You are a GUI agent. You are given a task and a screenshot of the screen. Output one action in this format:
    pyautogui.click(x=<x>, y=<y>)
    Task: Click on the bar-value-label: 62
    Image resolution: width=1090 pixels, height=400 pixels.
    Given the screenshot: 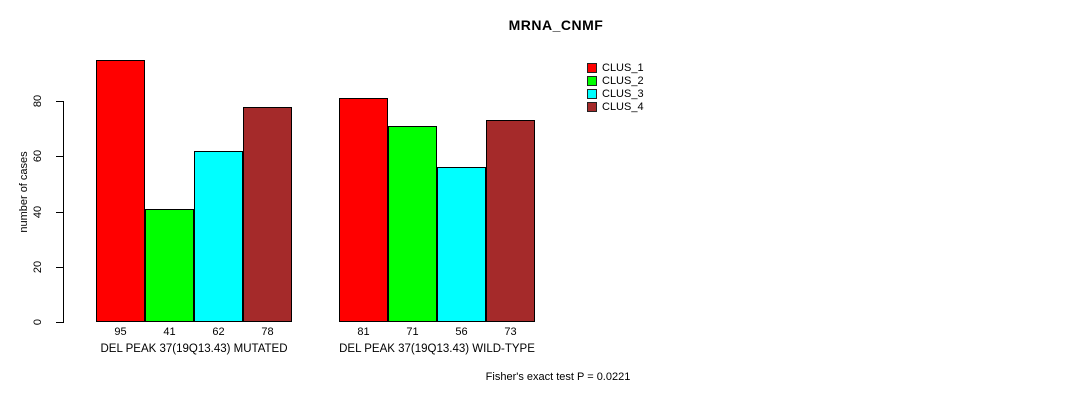 What is the action you would take?
    pyautogui.click(x=218, y=332)
    